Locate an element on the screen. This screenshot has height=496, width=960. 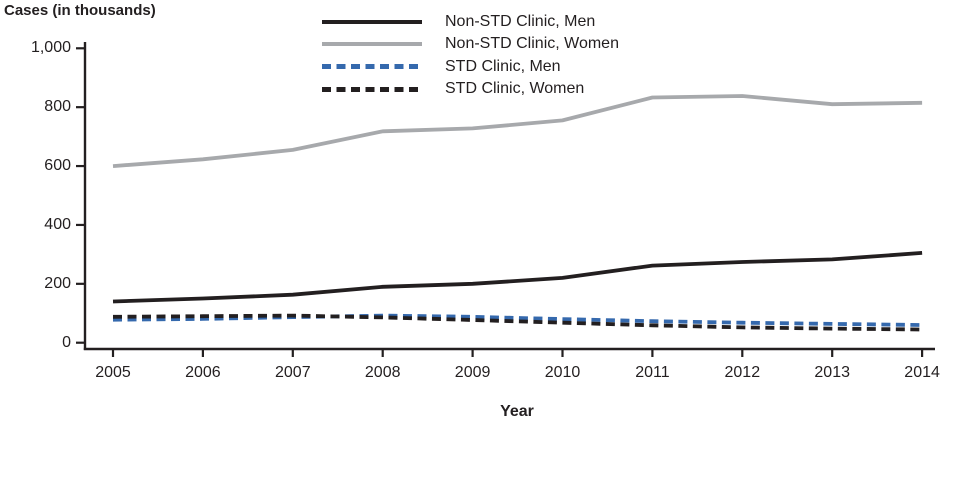
legend-item: STD Clinic, Men is located at coordinates (470, 67).